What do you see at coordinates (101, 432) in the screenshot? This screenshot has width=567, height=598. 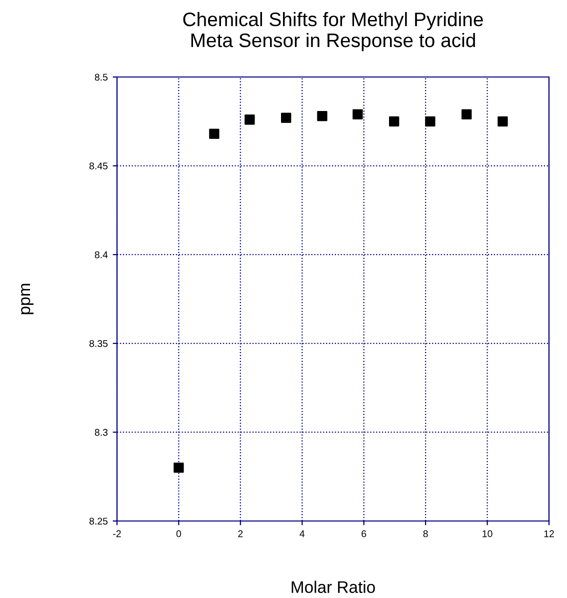 I see `y-tick-label: 8.3` at bounding box center [101, 432].